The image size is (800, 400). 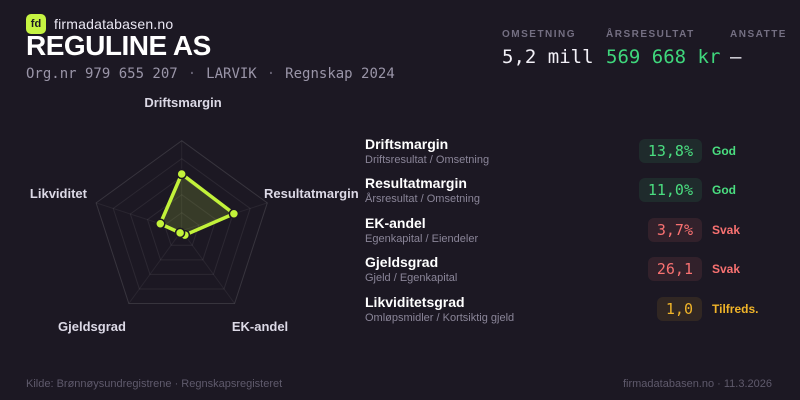 I want to click on location: LARVIK, so click(x=231, y=74).